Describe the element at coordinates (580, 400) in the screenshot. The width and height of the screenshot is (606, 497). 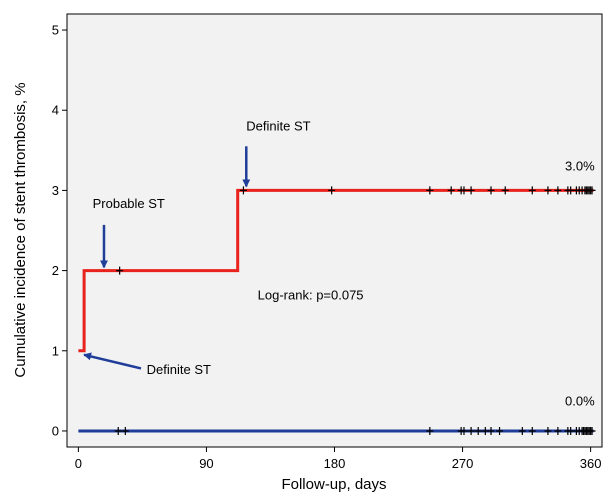
I see `annotation-label: 0.0%` at that location.